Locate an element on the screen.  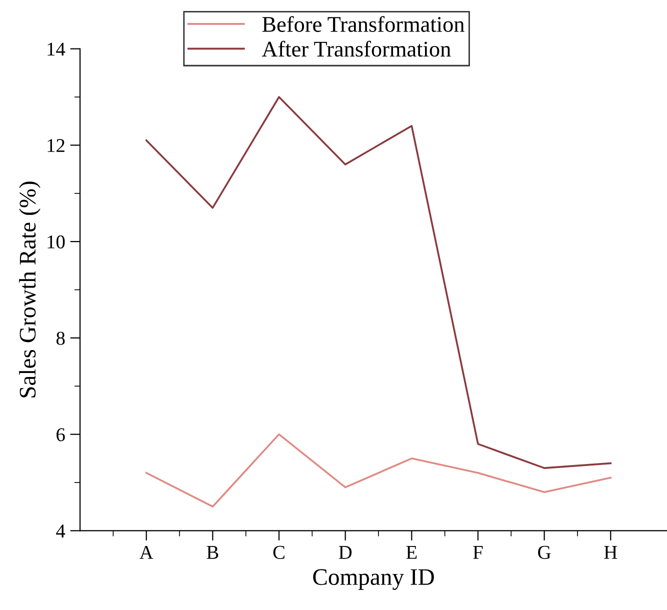
x-tick-label: H is located at coordinates (611, 552).